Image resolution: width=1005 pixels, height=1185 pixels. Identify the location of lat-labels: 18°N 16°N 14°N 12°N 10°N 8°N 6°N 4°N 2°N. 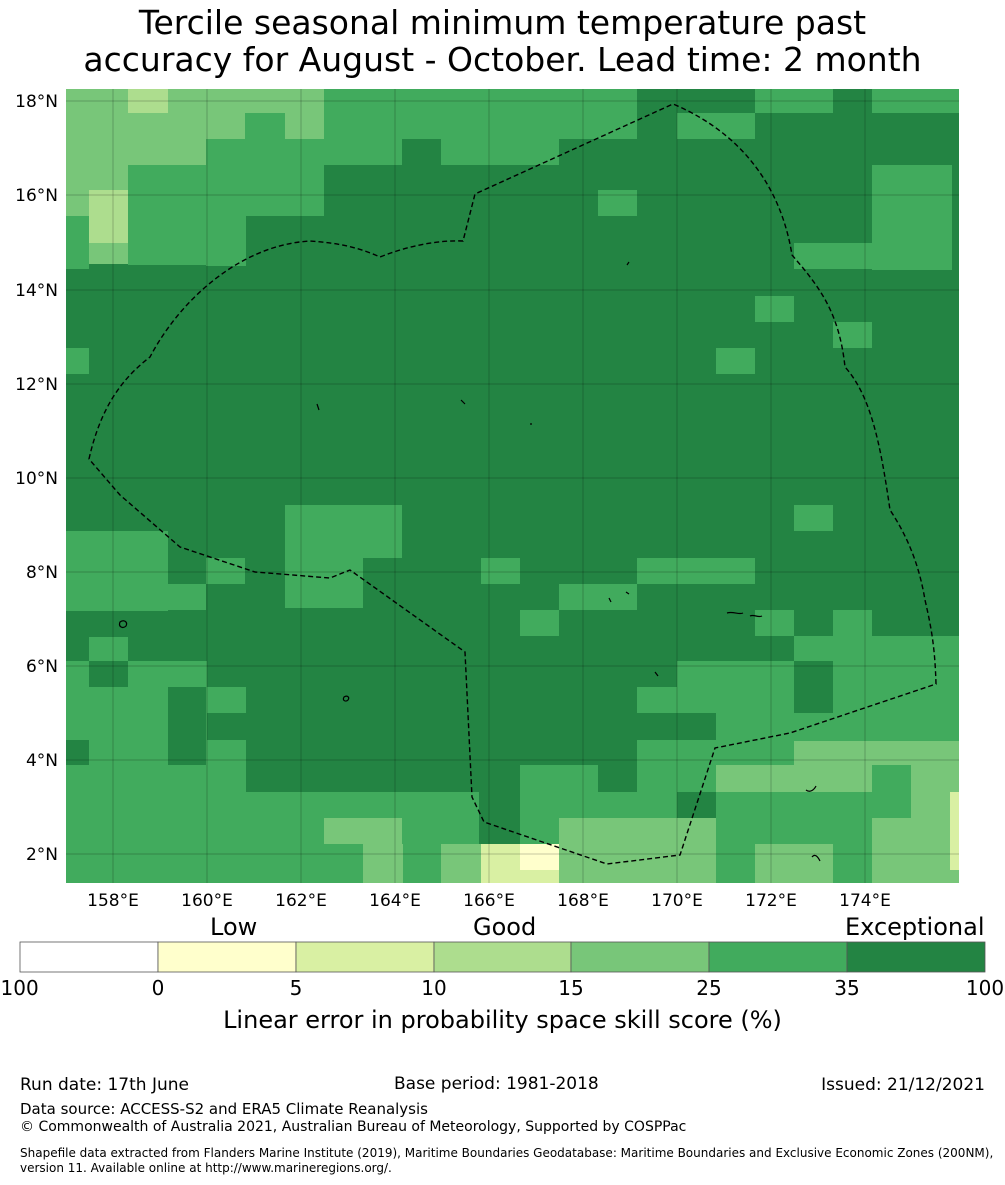
(36, 478).